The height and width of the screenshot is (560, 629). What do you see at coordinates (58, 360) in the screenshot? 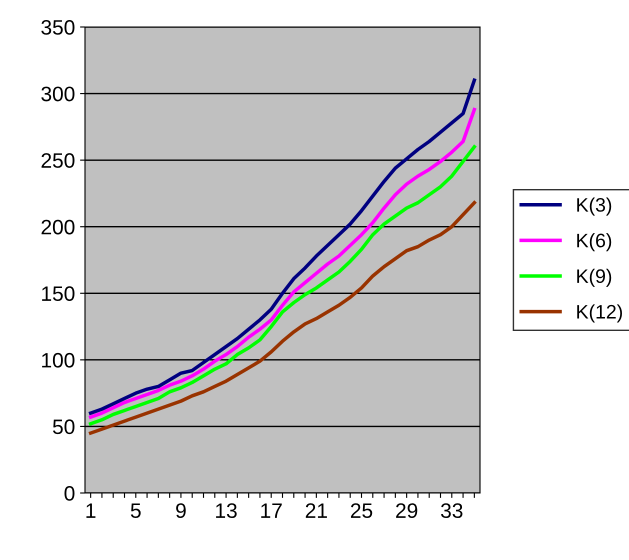
I see `y-tick-label: 100` at bounding box center [58, 360].